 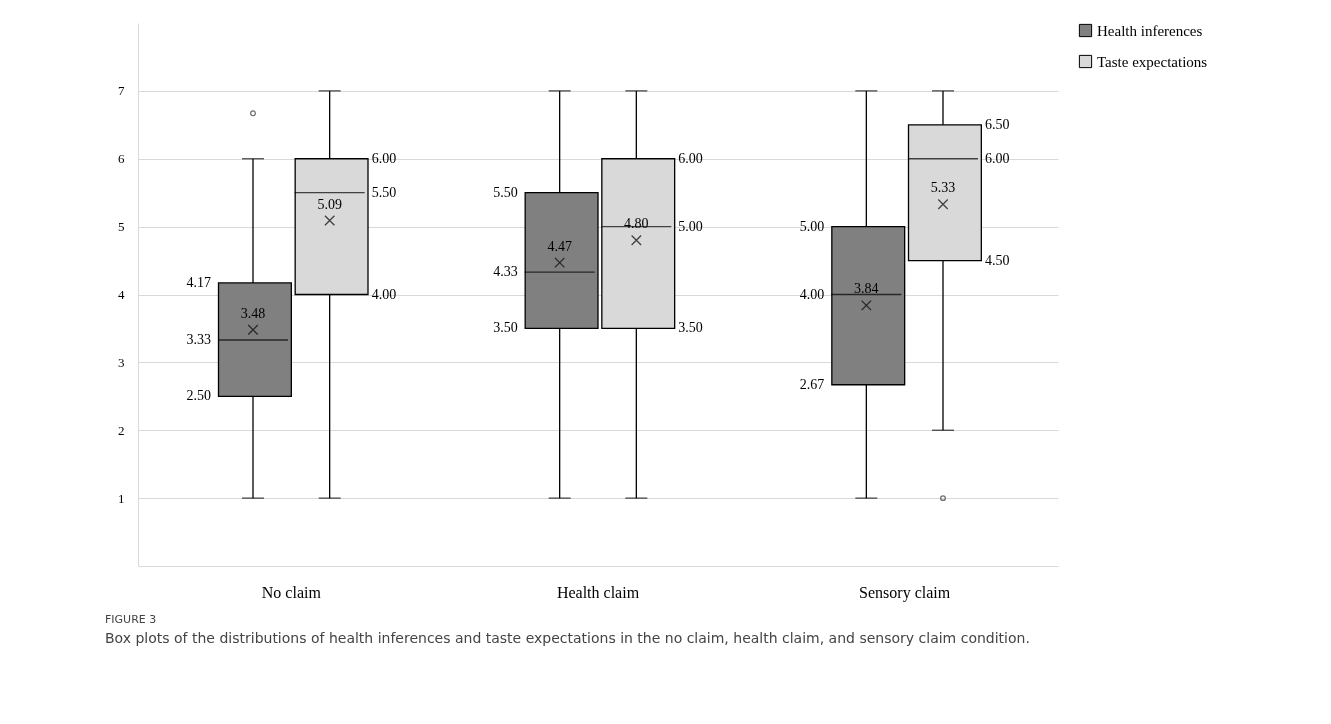 What do you see at coordinates (866, 289) in the screenshot?
I see `annotation: 3.84` at bounding box center [866, 289].